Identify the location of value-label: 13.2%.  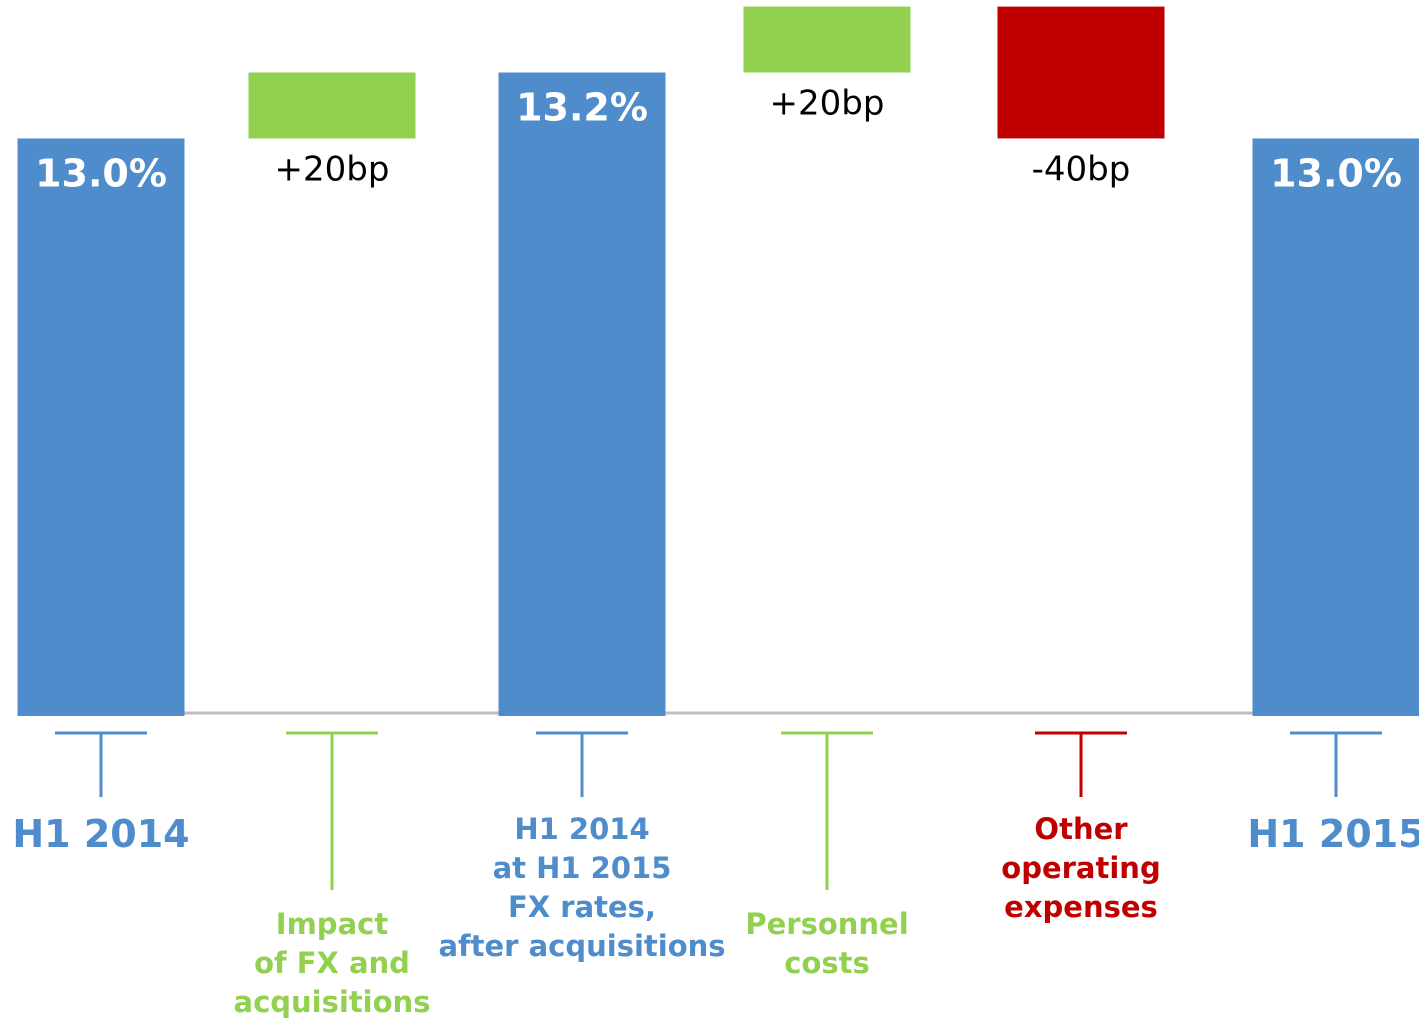
(582, 108).